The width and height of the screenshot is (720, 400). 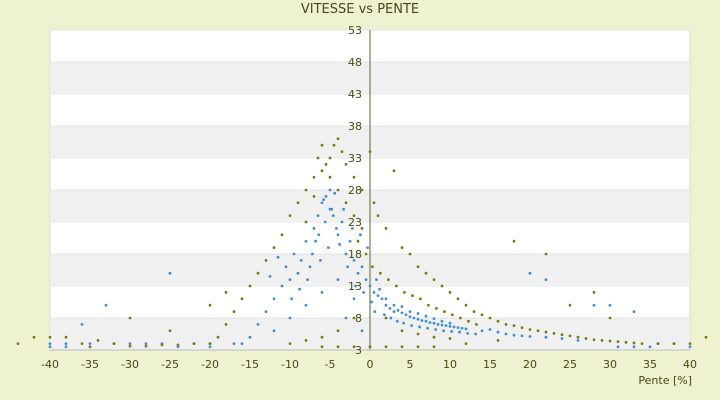 I want to click on y-tick-label: 48, so click(x=355, y=62).